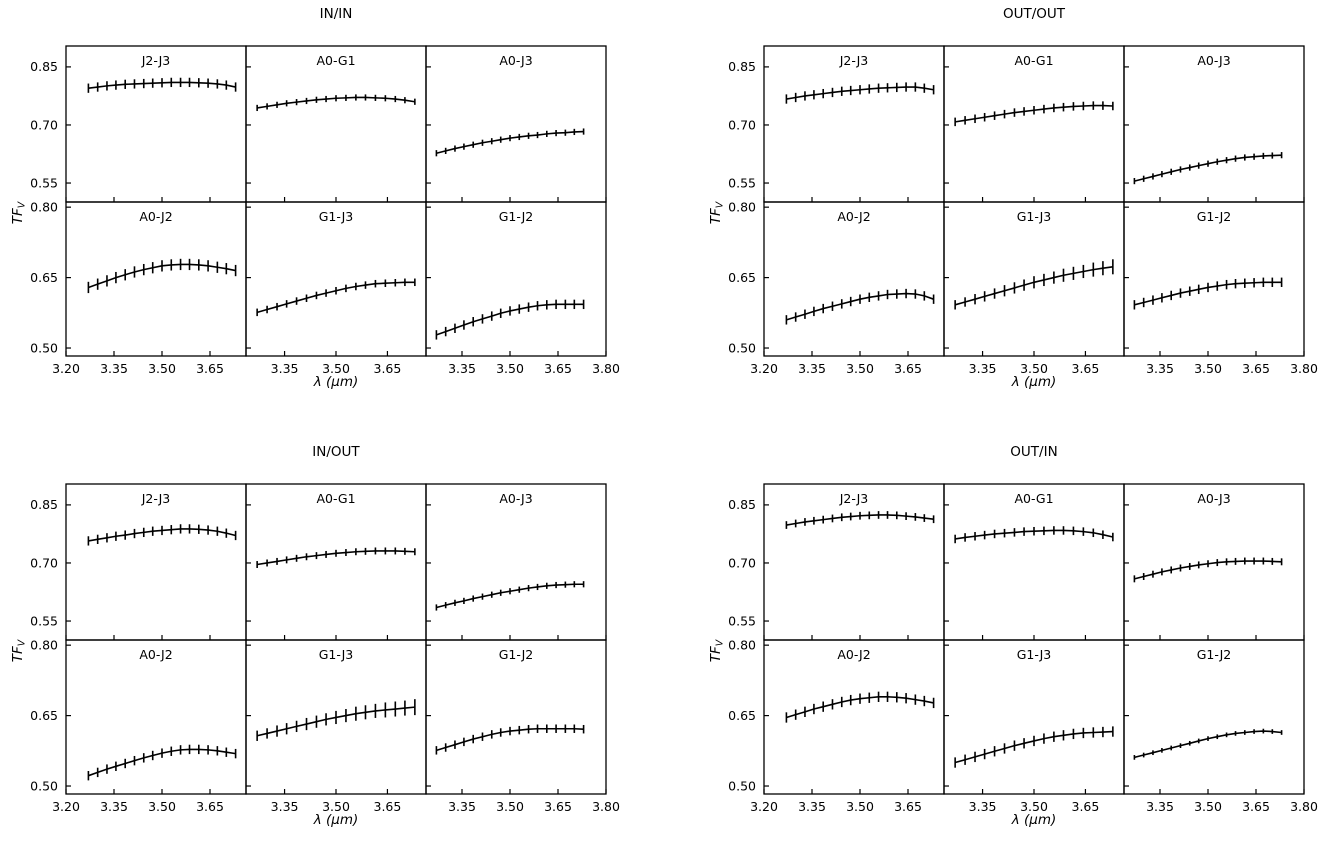  Describe the element at coordinates (336, 14) in the screenshot. I see `group-title: IN/IN` at that location.